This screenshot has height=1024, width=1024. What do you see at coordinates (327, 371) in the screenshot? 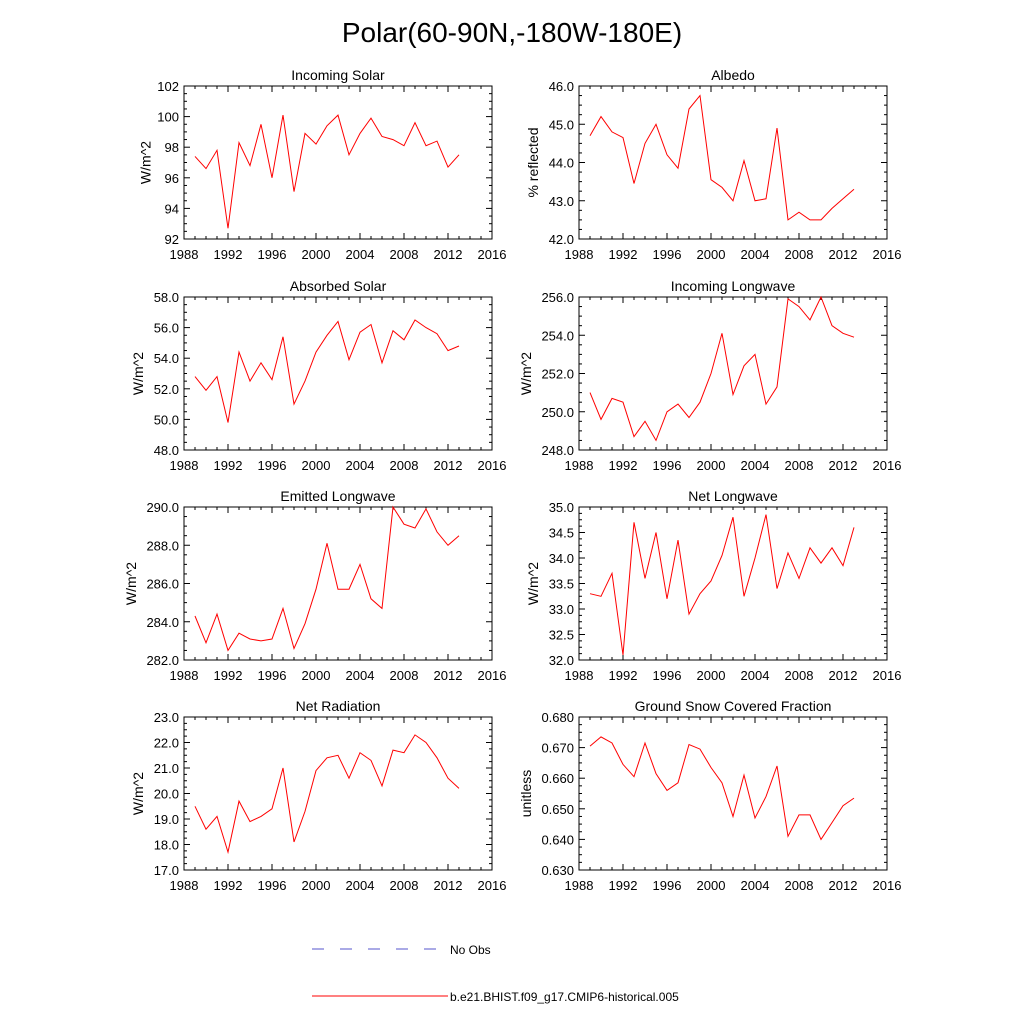
I see `series-line-absorbed-solar` at bounding box center [327, 371].